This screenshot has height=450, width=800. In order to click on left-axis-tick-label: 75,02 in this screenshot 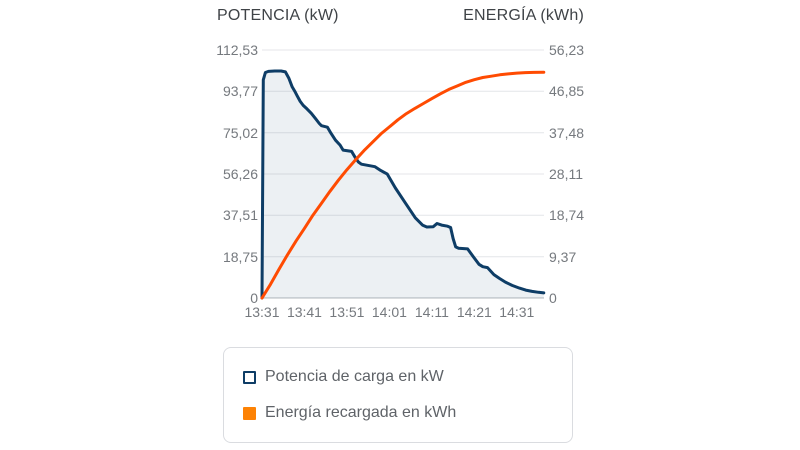, I will do `click(240, 132)`.